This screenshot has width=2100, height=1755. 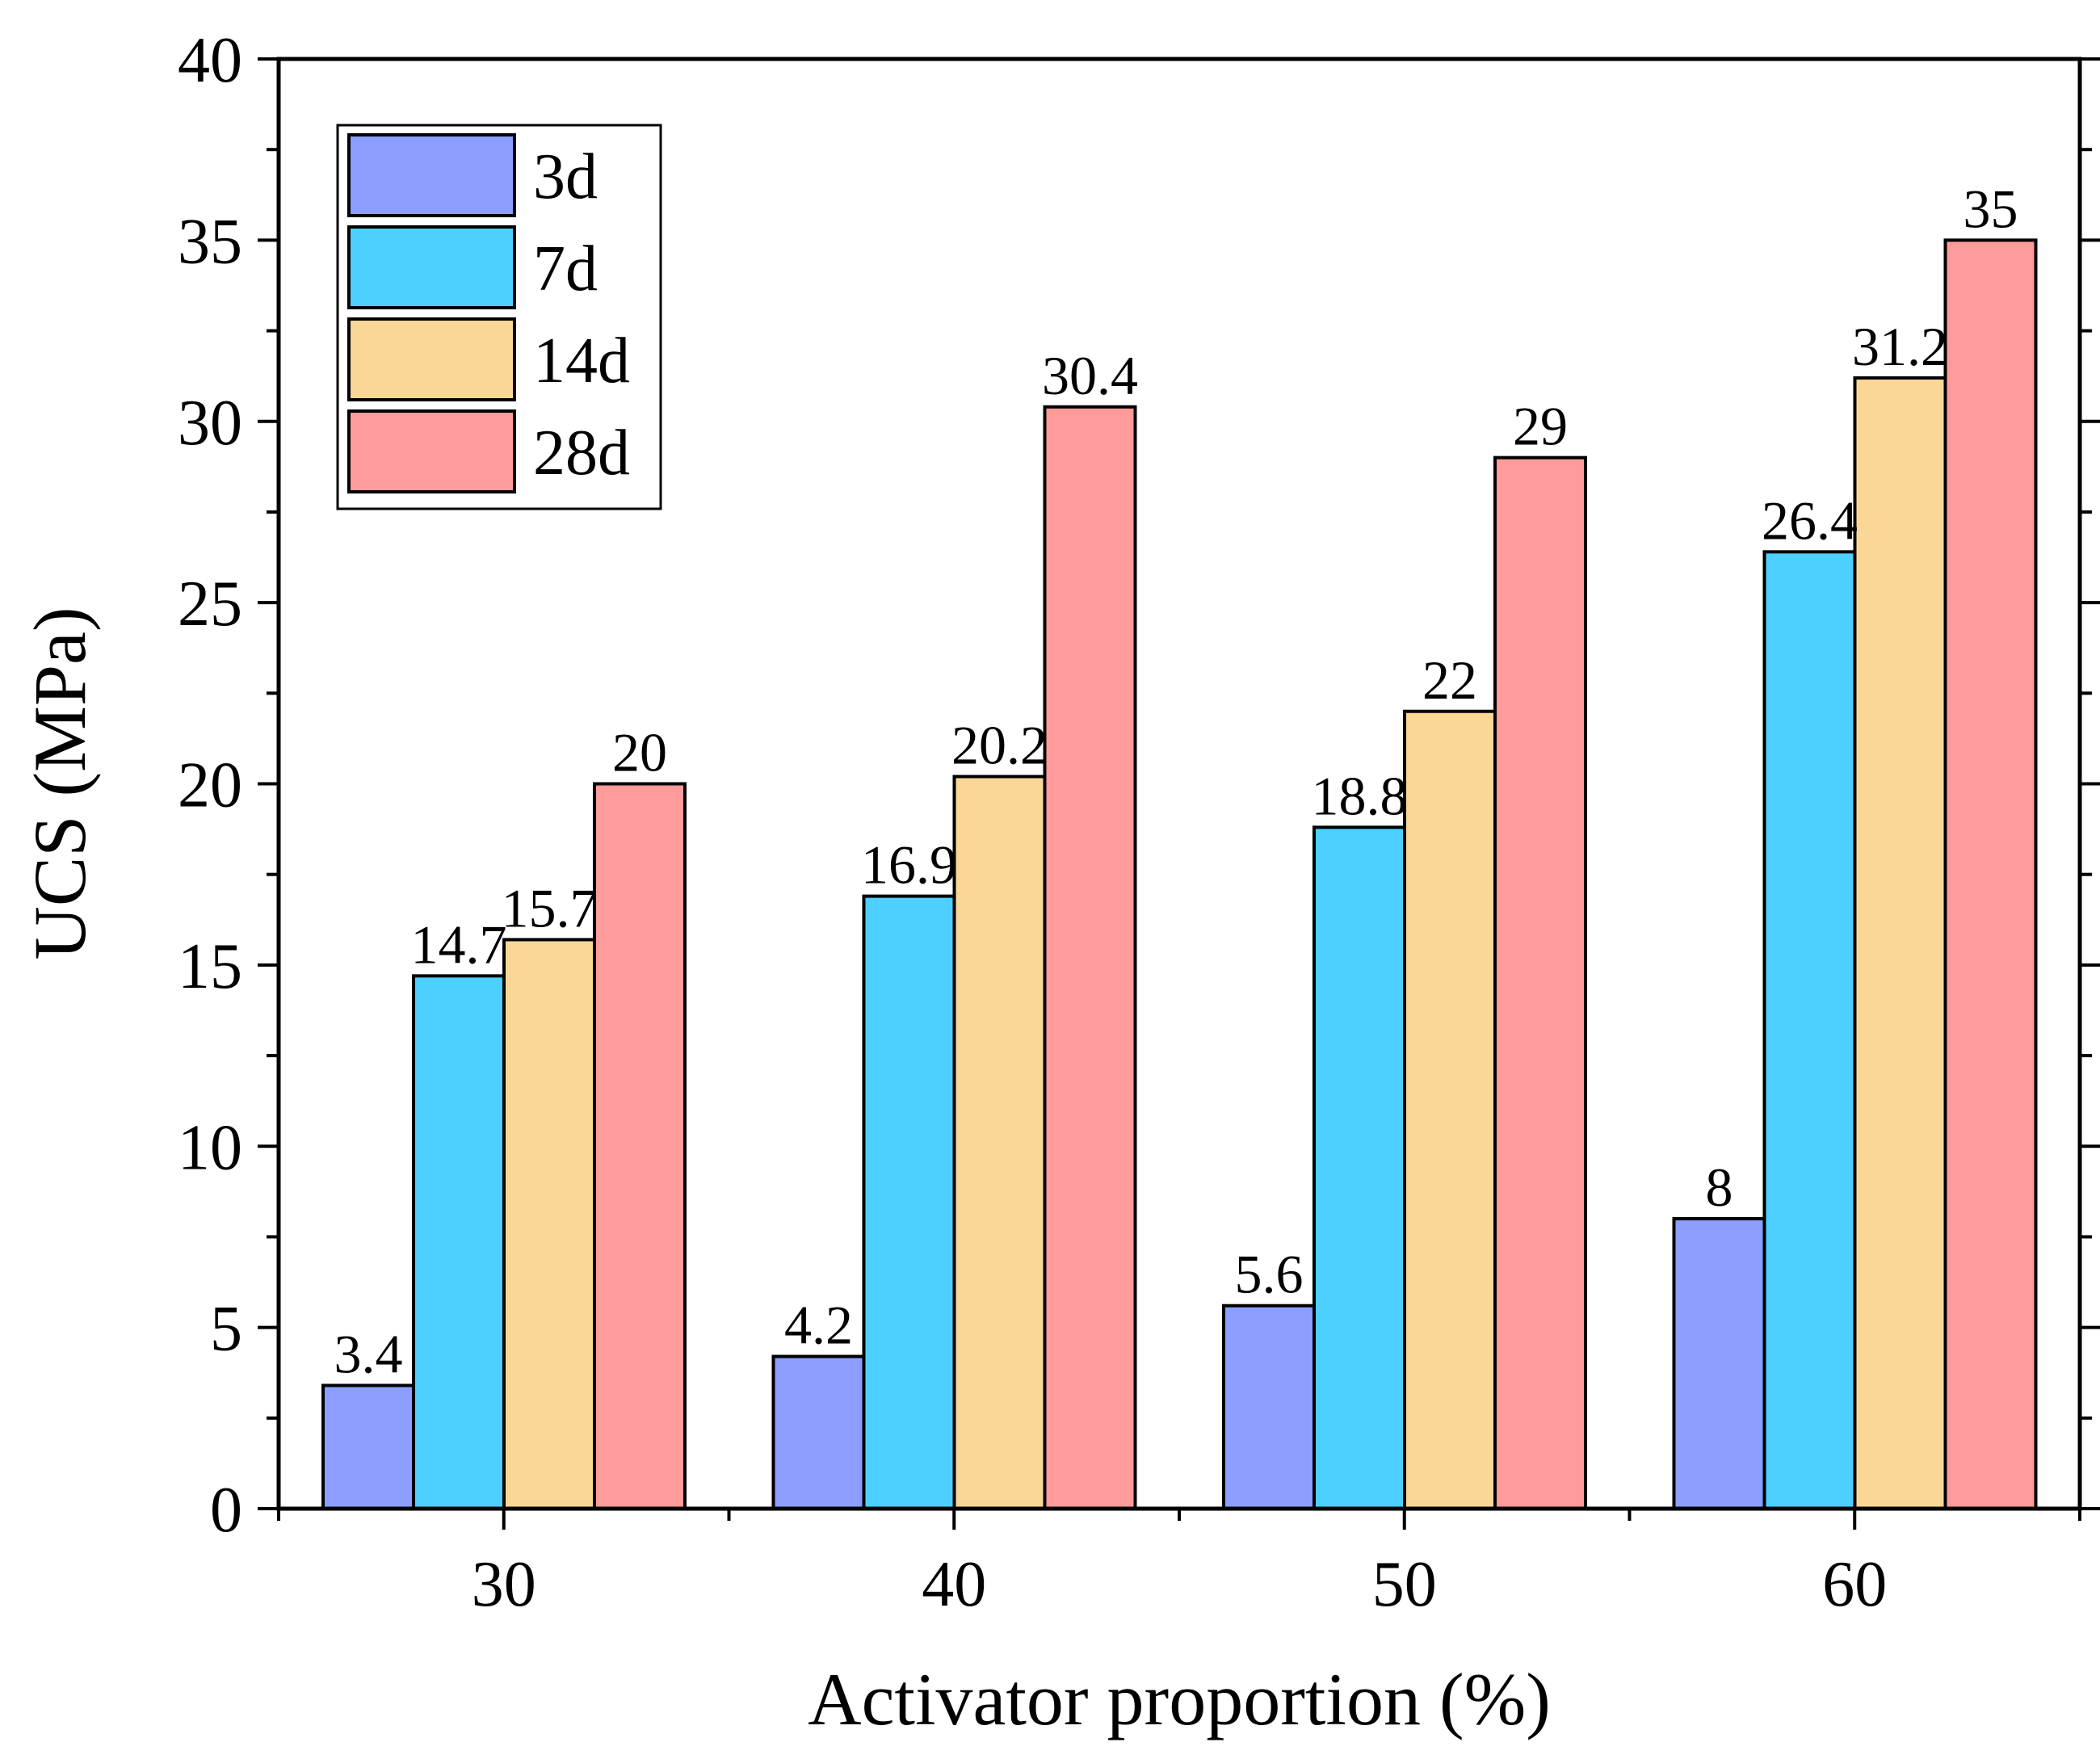 What do you see at coordinates (581, 453) in the screenshot?
I see `legend-label-28d: 28d` at bounding box center [581, 453].